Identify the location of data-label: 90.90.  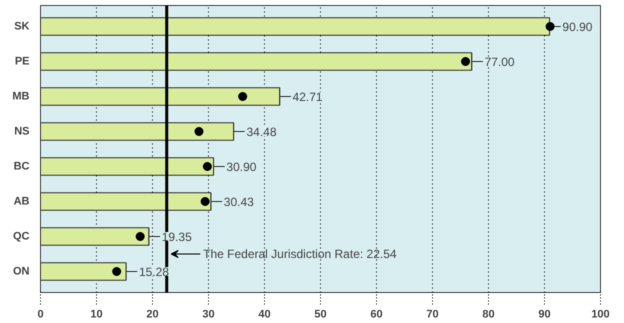
(577, 27).